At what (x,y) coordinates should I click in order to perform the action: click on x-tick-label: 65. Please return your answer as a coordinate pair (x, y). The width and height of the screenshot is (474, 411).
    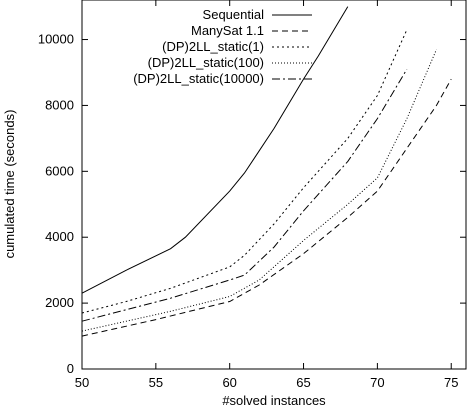
    Looking at the image, I should click on (303, 382).